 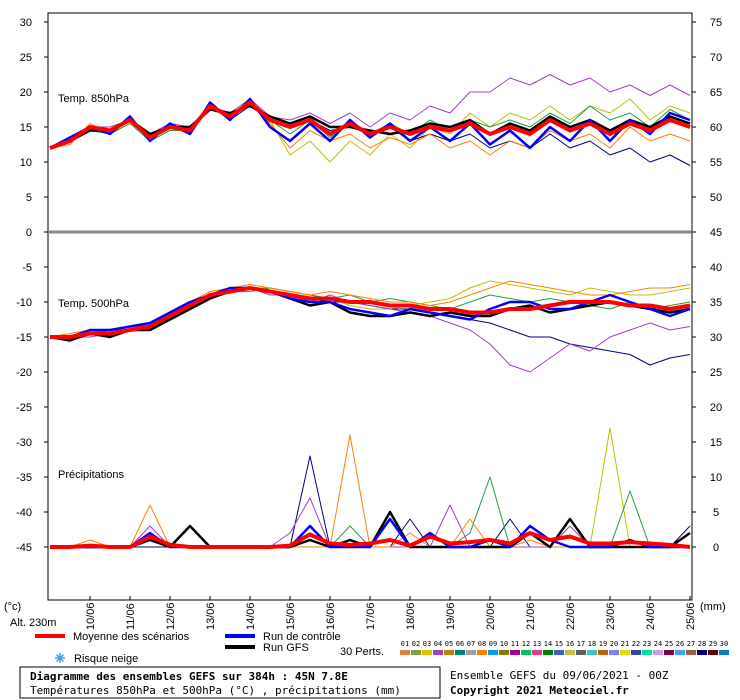 What do you see at coordinates (302, 637) in the screenshot?
I see `legend-label: Run de contrôle` at bounding box center [302, 637].